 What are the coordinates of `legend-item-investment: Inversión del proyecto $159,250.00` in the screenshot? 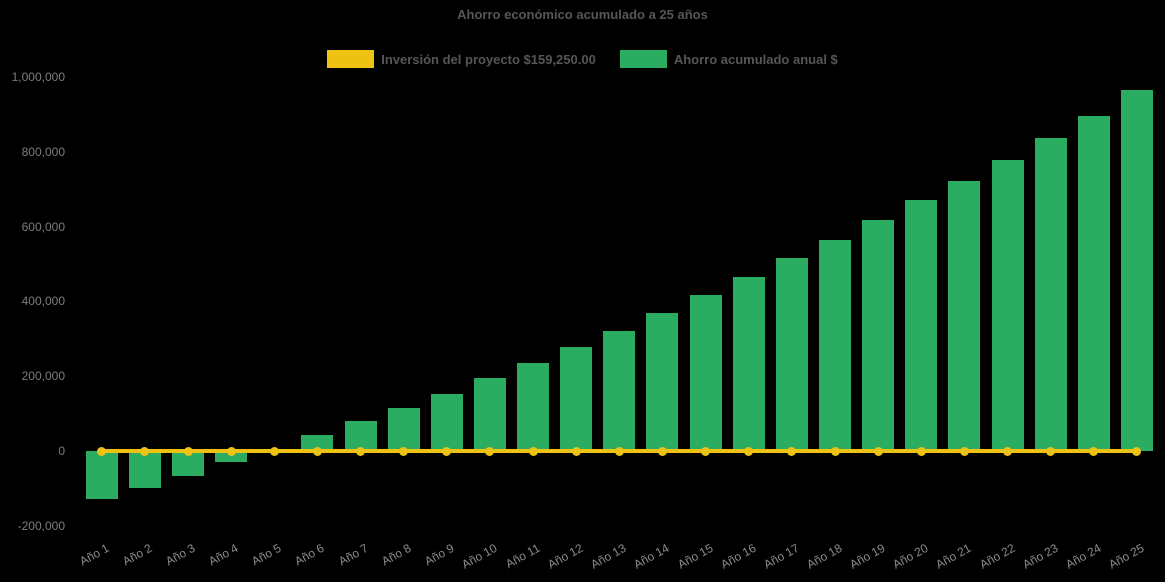 It's located at (461, 59).